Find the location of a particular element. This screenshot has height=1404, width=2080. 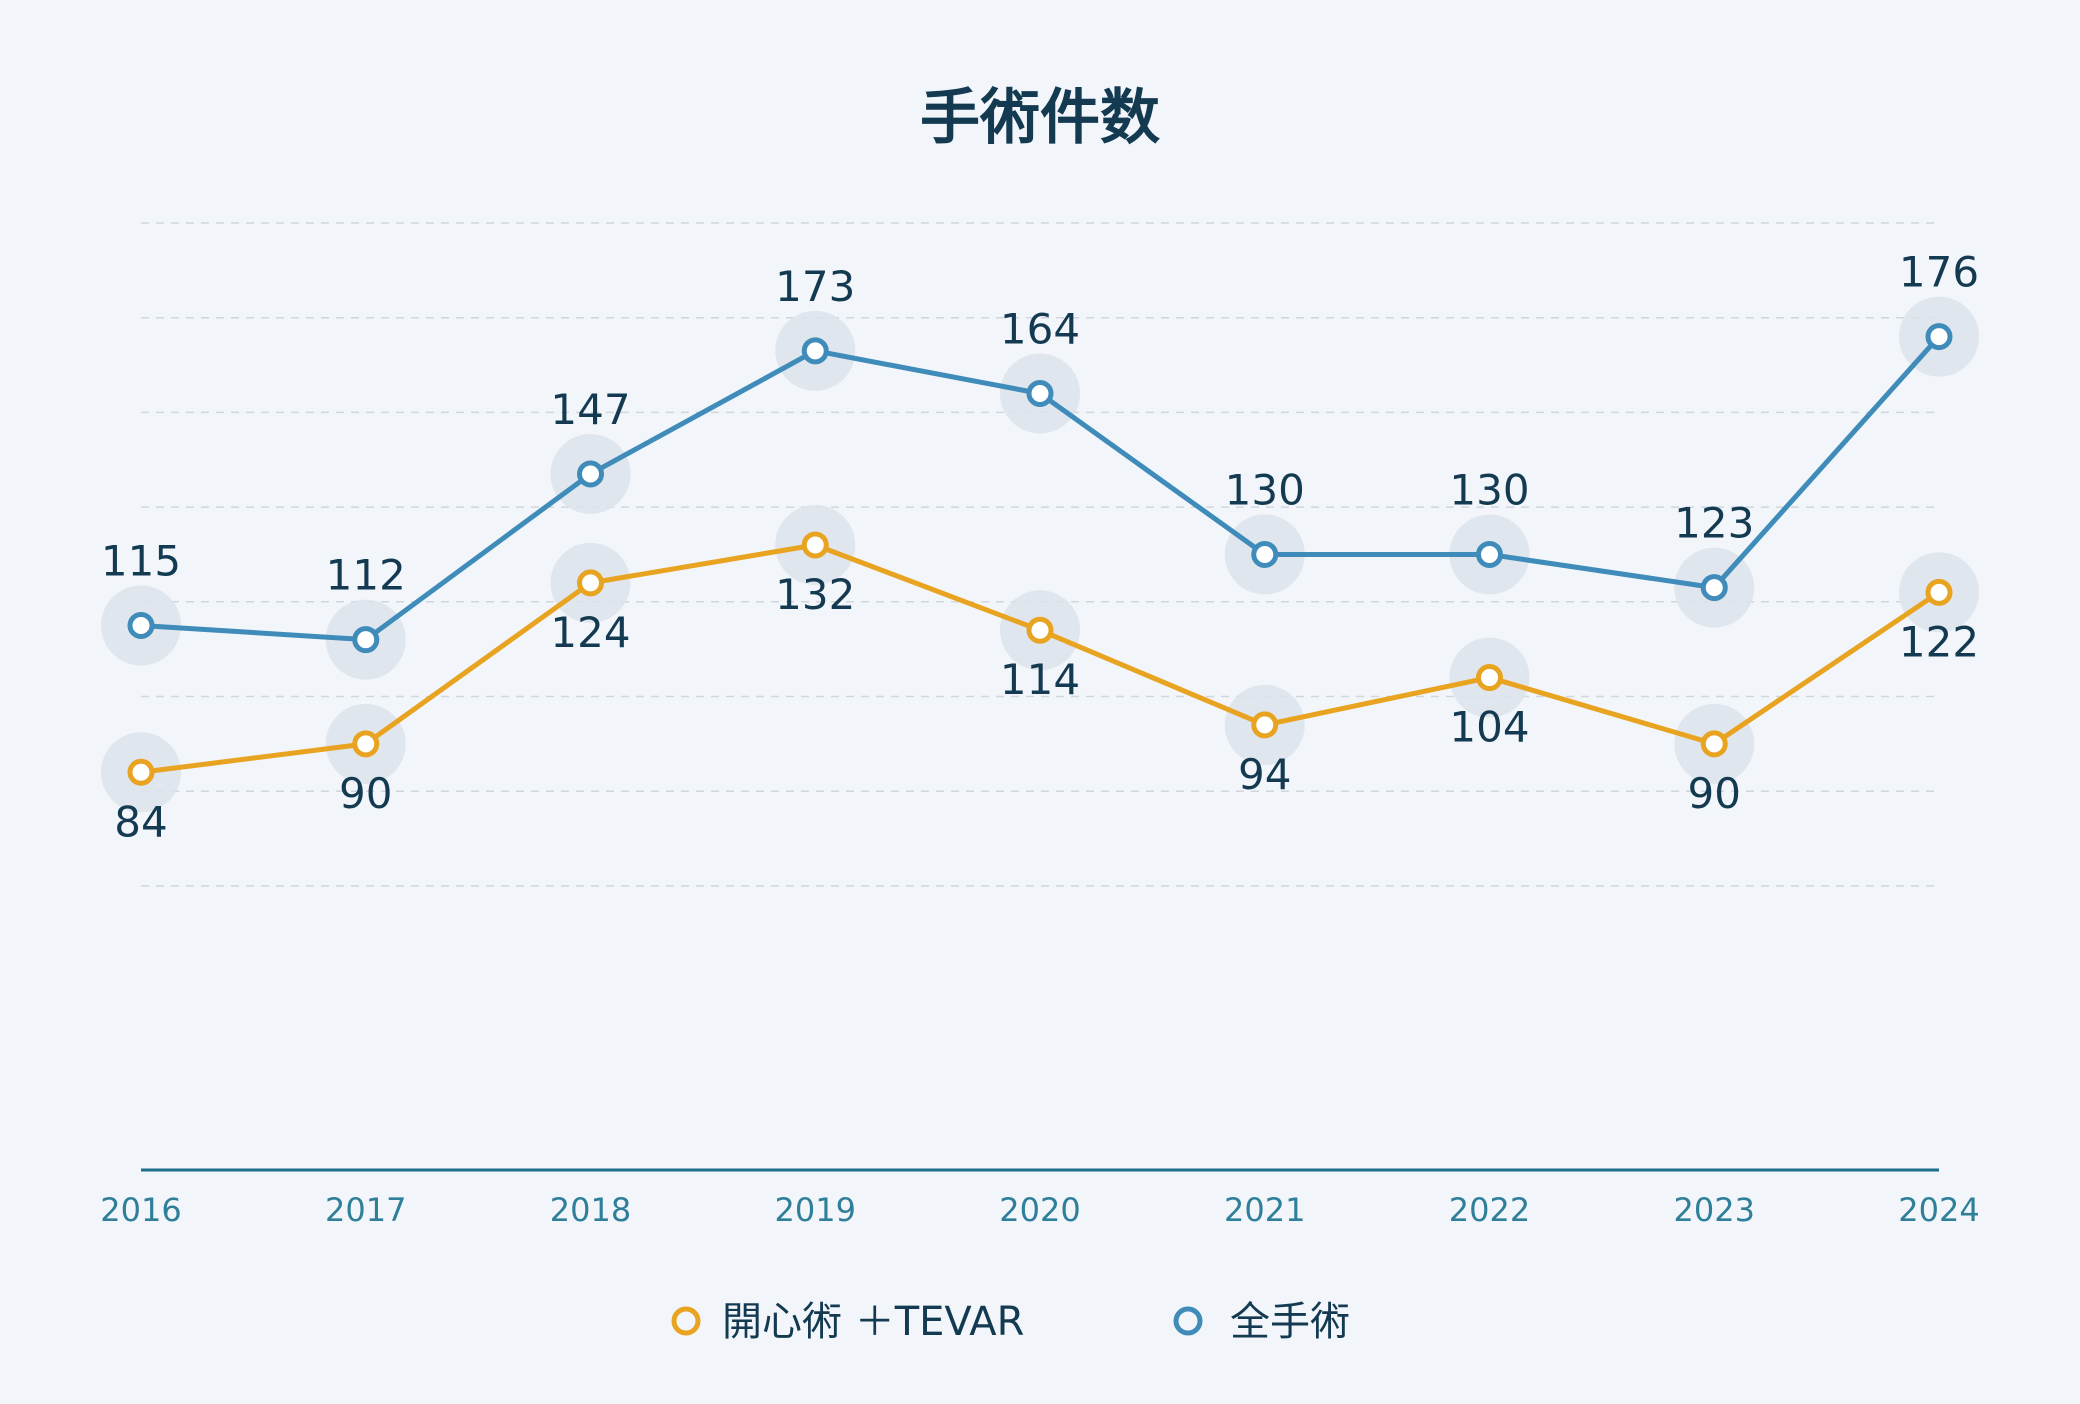

x-tick-label: 2016 is located at coordinates (140, 1210).